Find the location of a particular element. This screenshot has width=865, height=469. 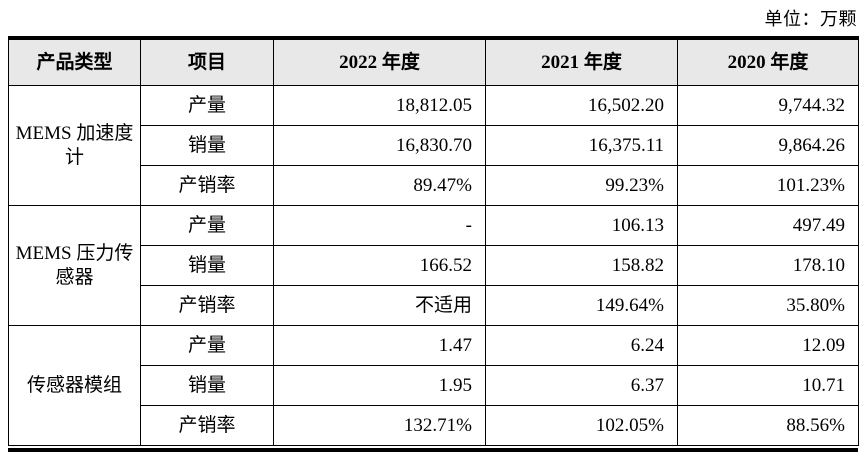

value-2020: 497.49 is located at coordinates (768, 225).